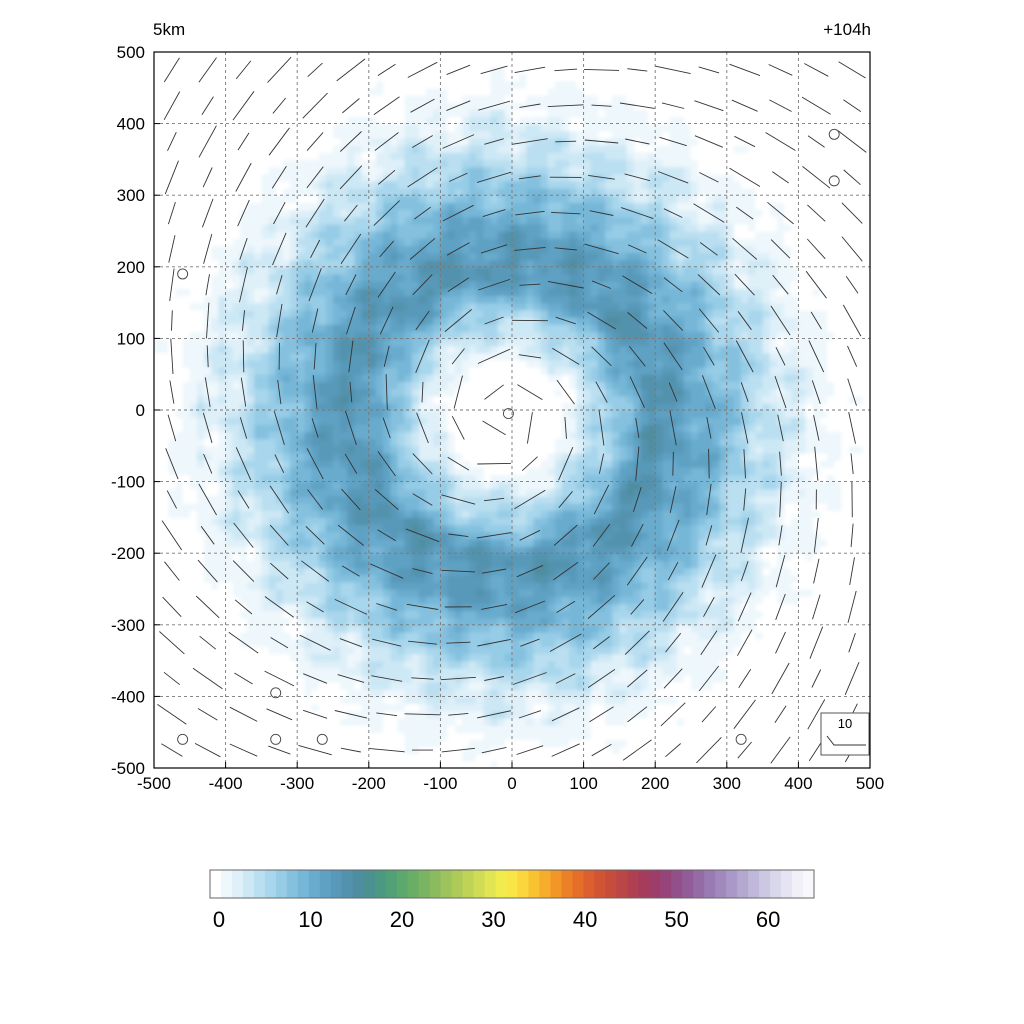 The height and width of the screenshot is (1024, 1024). I want to click on y-tick-label: -400, so click(128, 696).